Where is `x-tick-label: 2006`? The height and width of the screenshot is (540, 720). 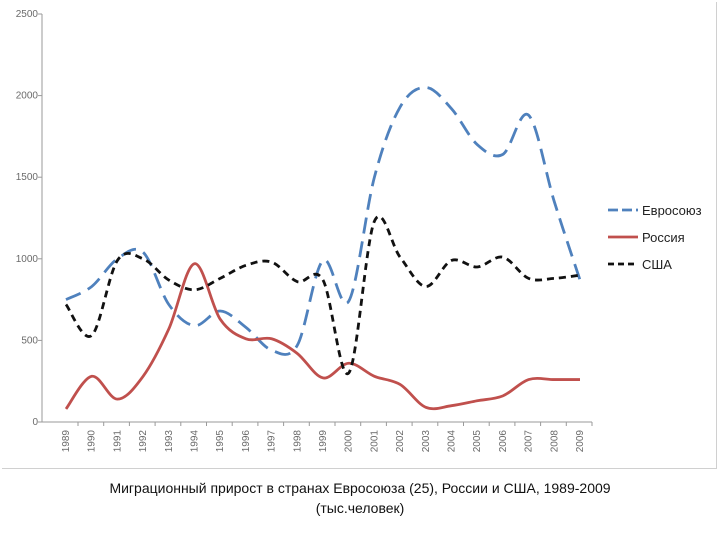
x-tick-label: 2006 is located at coordinates (503, 441).